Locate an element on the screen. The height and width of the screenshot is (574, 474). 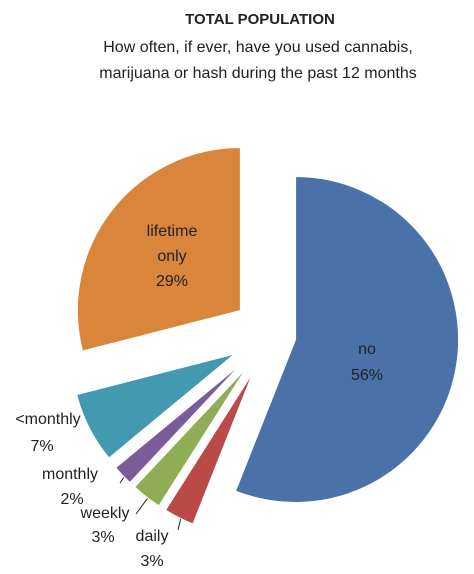
value-label: 2% is located at coordinates (71, 499).